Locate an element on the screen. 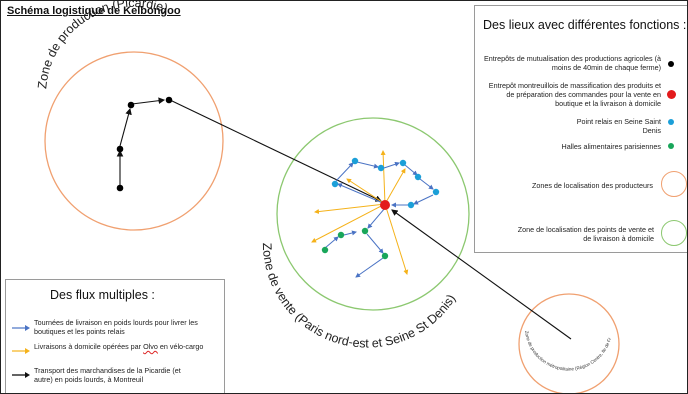 The image size is (688, 394). places-legend-heading: Des lieux avec différentes fonctions : is located at coordinates (585, 25).